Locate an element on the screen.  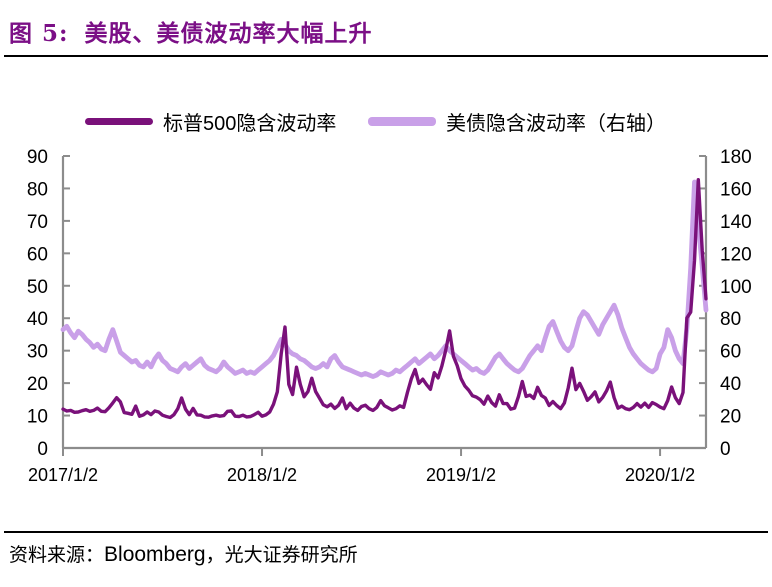
page-title: 美股、美债波动率大幅上升 is located at coordinates (228, 33).